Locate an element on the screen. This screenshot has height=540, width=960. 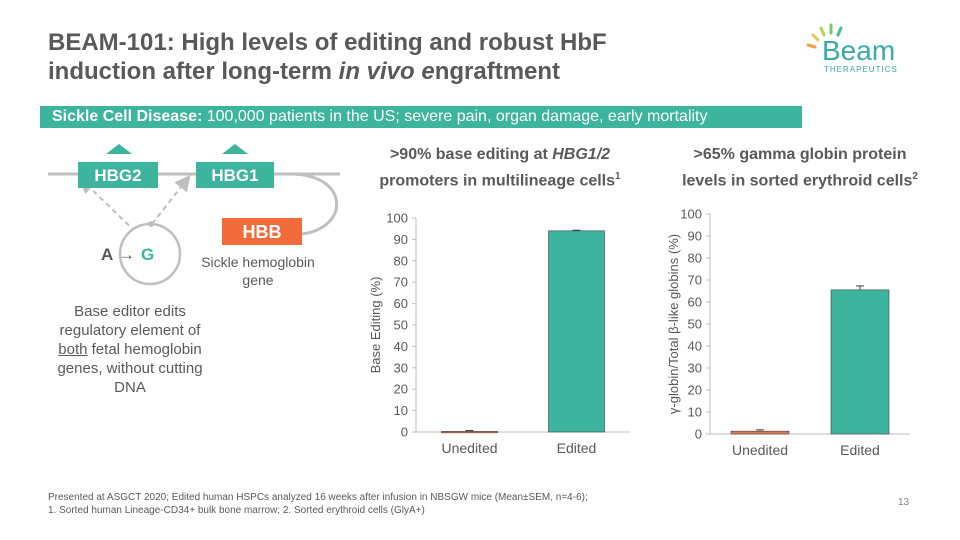
edit-arrow-hbg1 is located at coordinates (171, 199).